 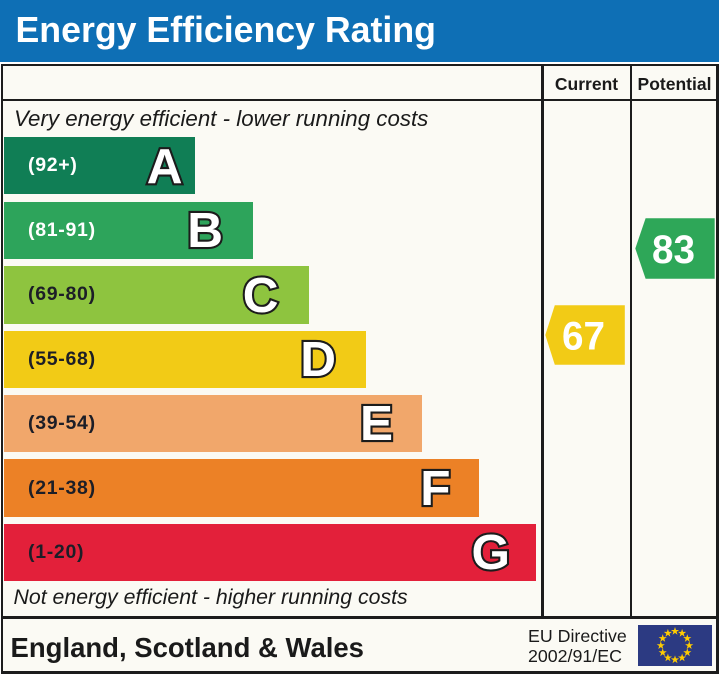 What do you see at coordinates (673, 250) in the screenshot?
I see `svg-text: 83` at bounding box center [673, 250].